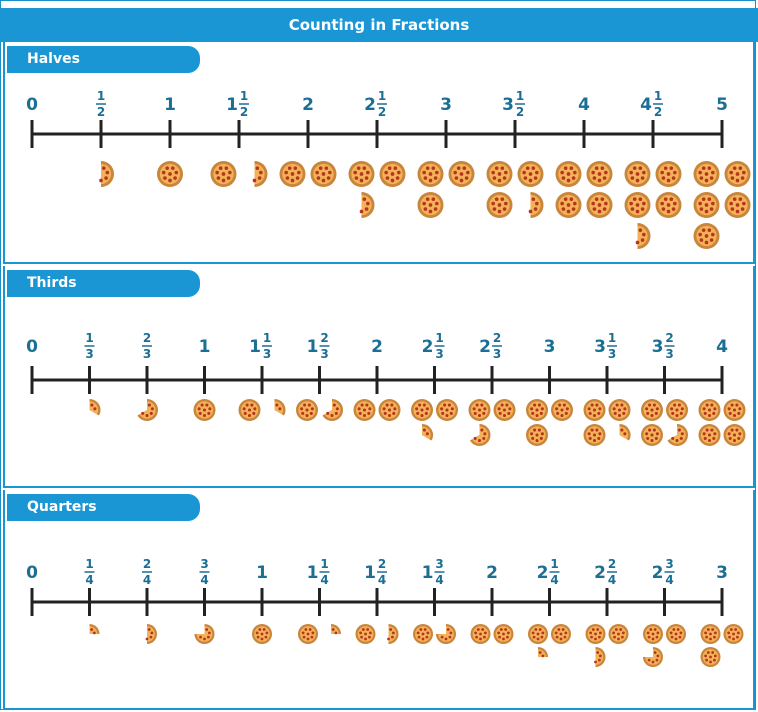 The height and width of the screenshot is (712, 758). I want to click on section-title-quarters: Quarters, so click(103, 507).